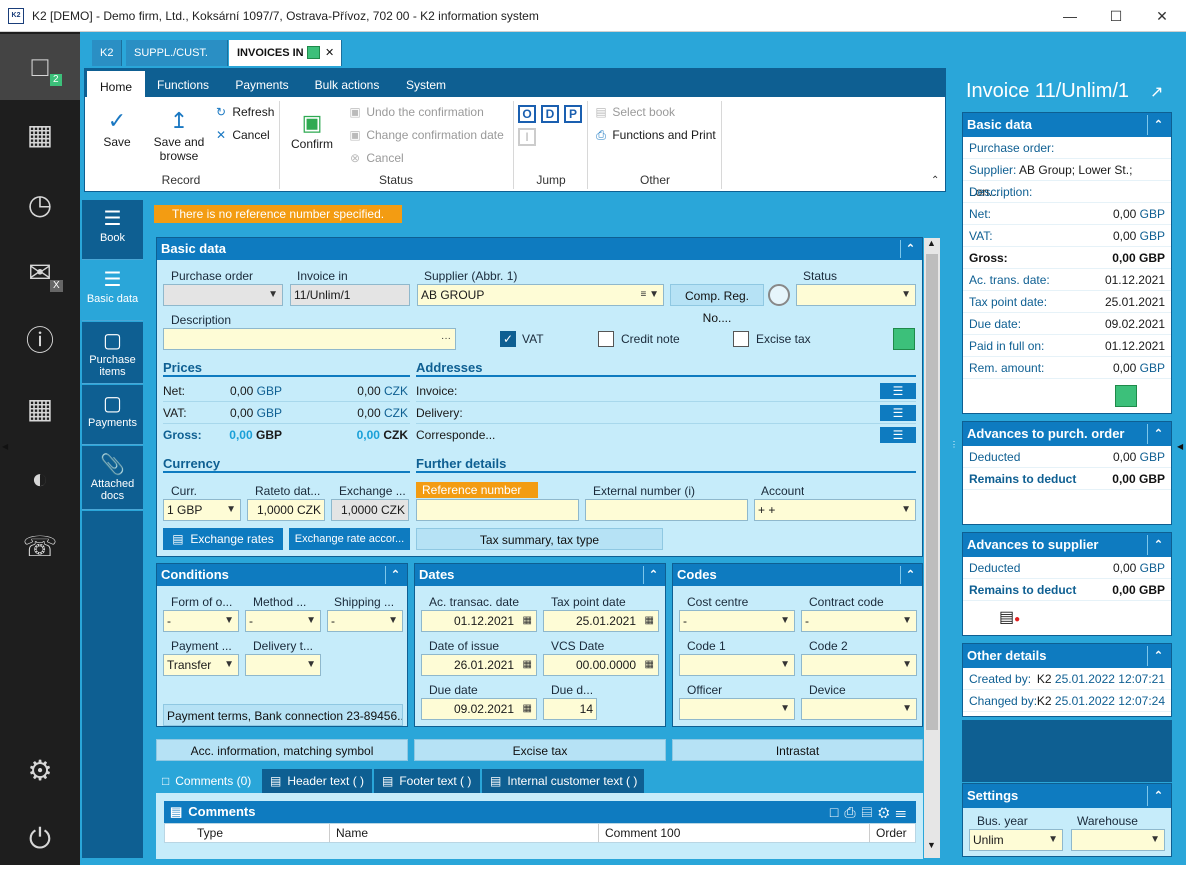  I want to click on tax-summary-button: Tax summary, tax type, so click(539, 539).